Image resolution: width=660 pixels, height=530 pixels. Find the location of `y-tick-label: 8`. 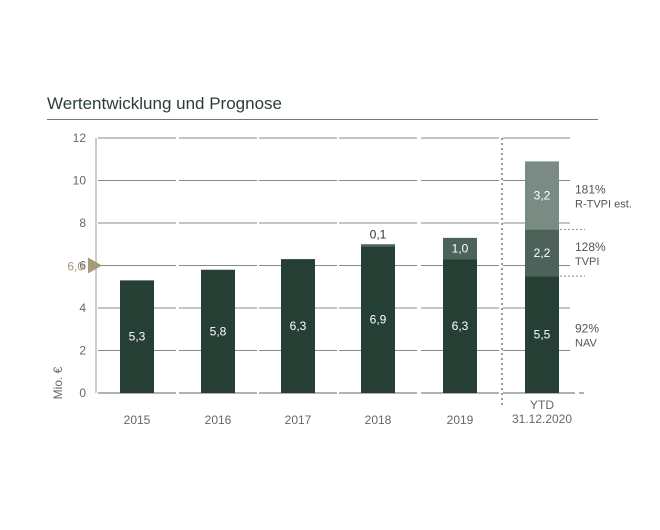

y-tick-label: 8 is located at coordinates (82, 223).